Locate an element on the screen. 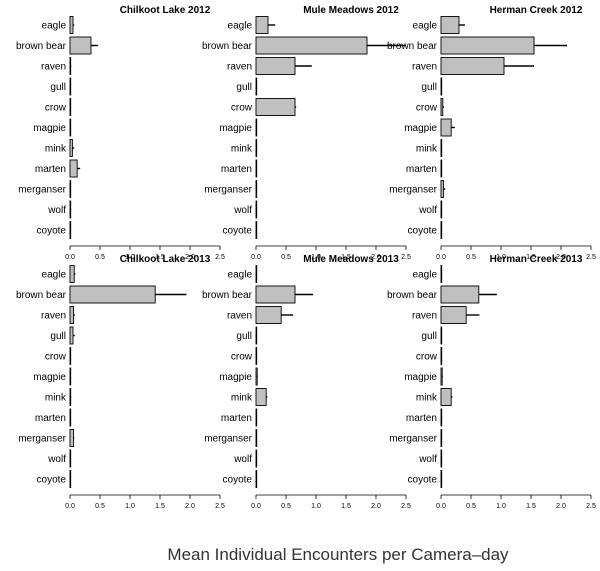  panel-title: Herman Creek 2013 is located at coordinates (536, 259).